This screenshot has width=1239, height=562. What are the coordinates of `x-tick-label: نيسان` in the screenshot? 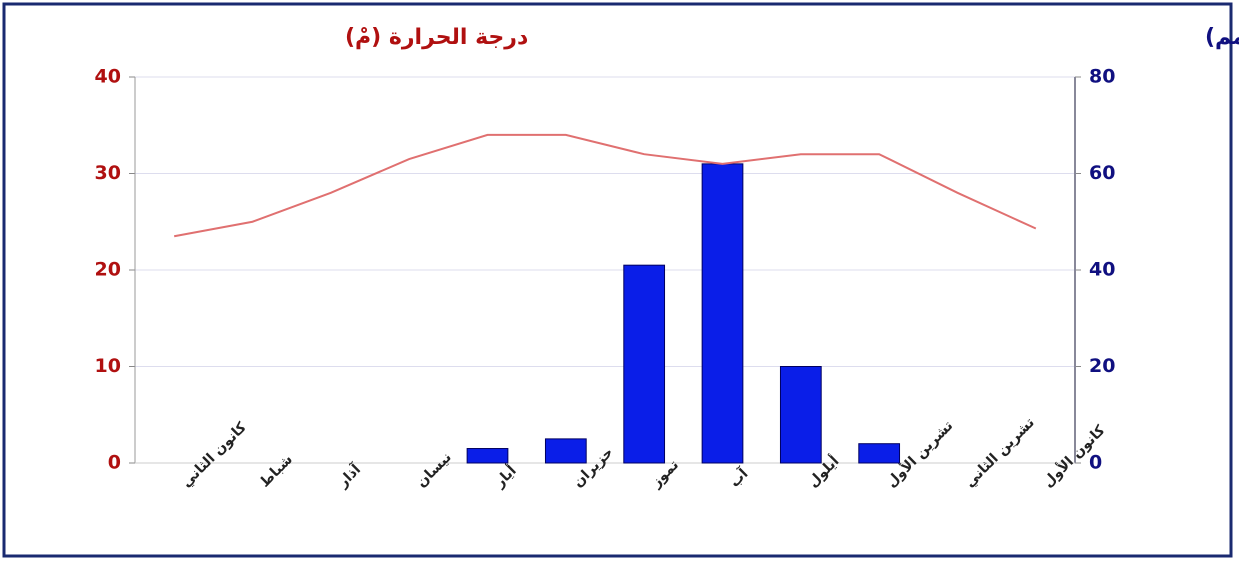 It's located at (434, 469).